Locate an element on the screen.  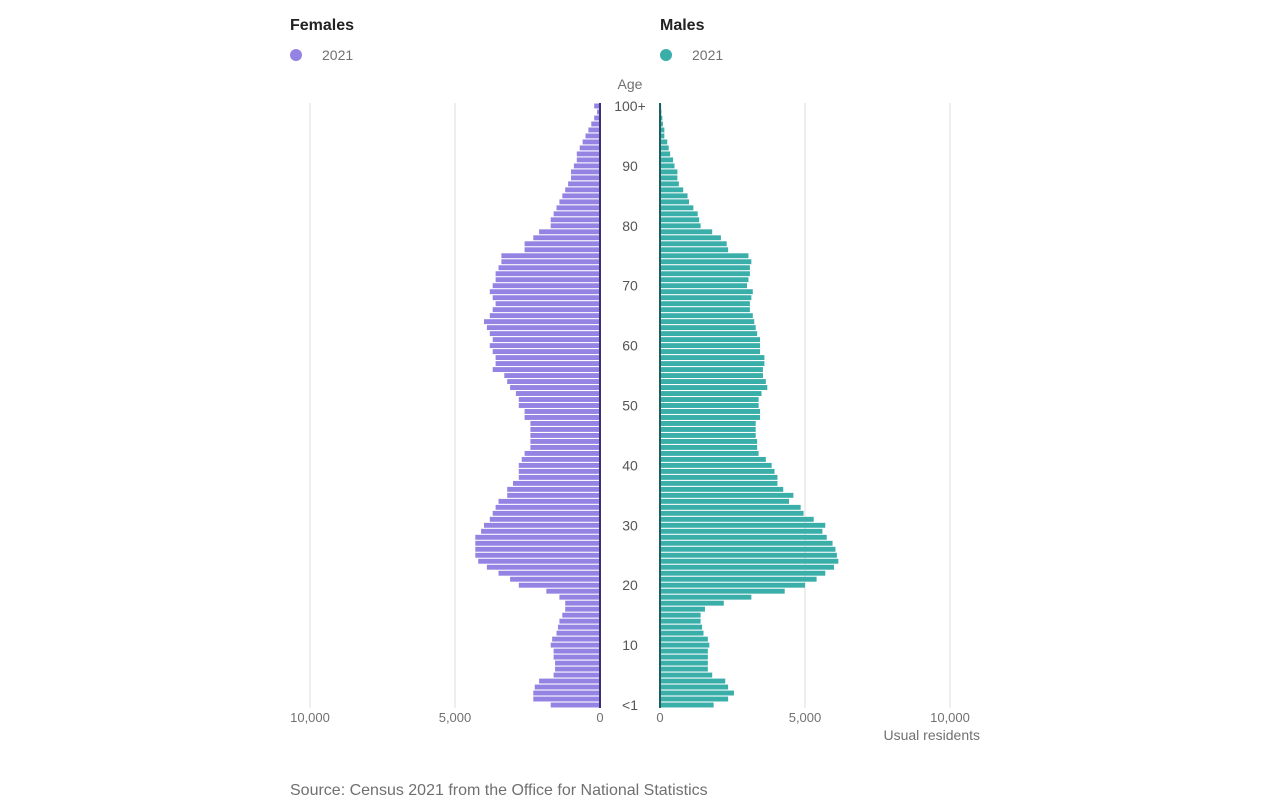
x-tick-label-right: 5,000 is located at coordinates (805, 717).